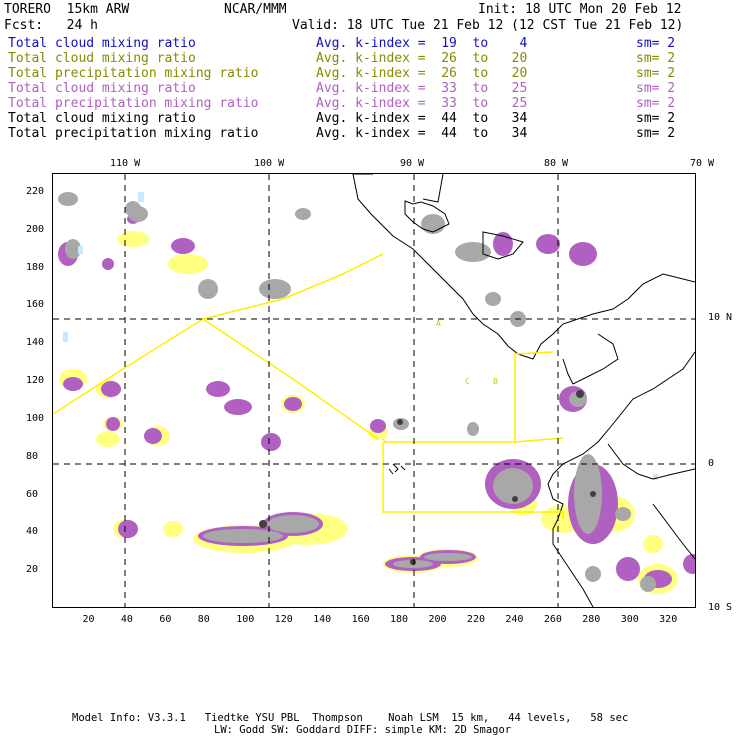 The image size is (740, 740). I want to click on init-time: Init: 18 UTC Mon 20 Feb 12, so click(580, 9).